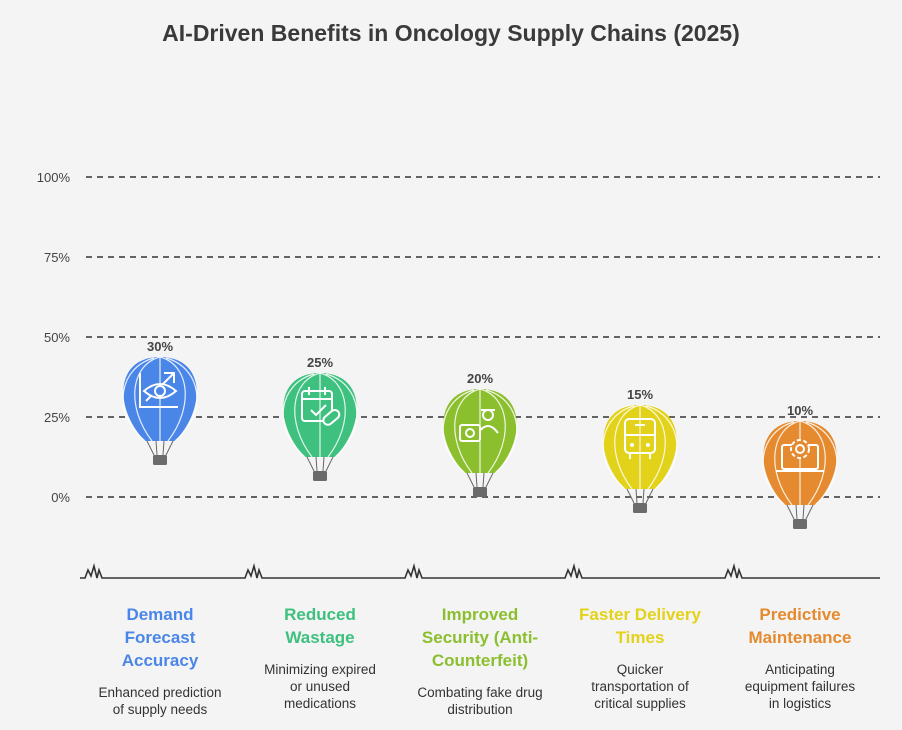 The width and height of the screenshot is (902, 730). I want to click on category-title: Demand Forecast Accuracy, so click(160, 637).